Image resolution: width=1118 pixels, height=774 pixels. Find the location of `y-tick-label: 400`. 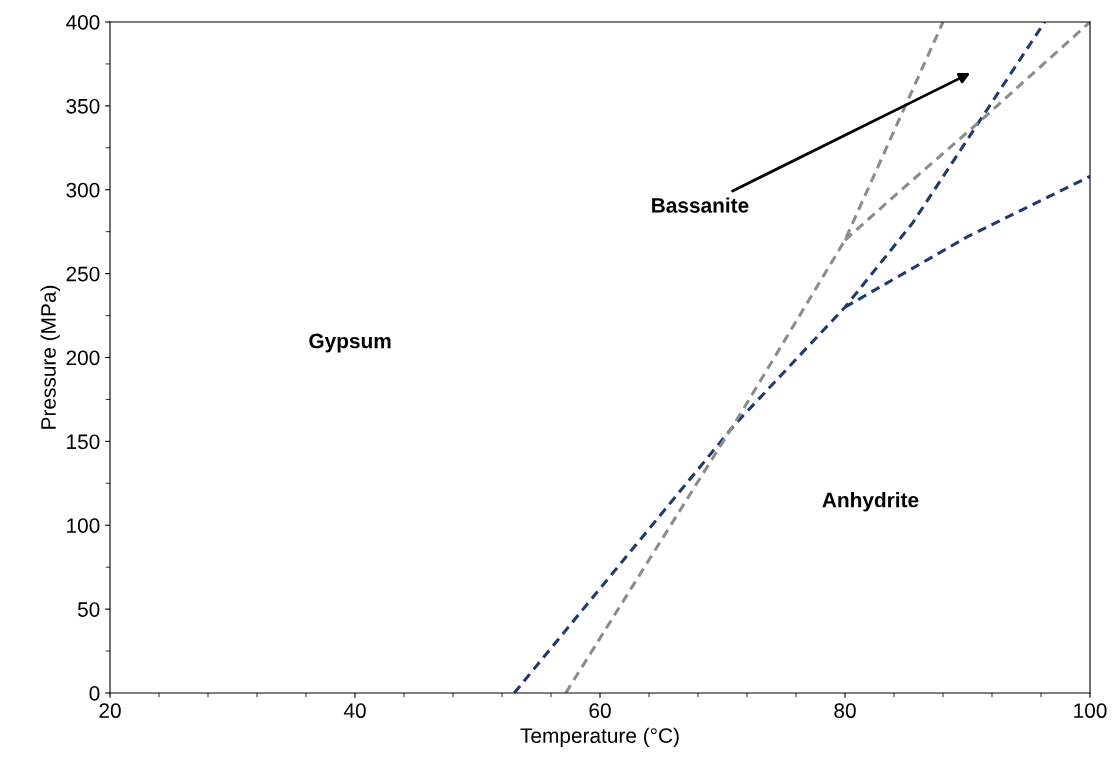

y-tick-label: 400 is located at coordinates (83, 22).